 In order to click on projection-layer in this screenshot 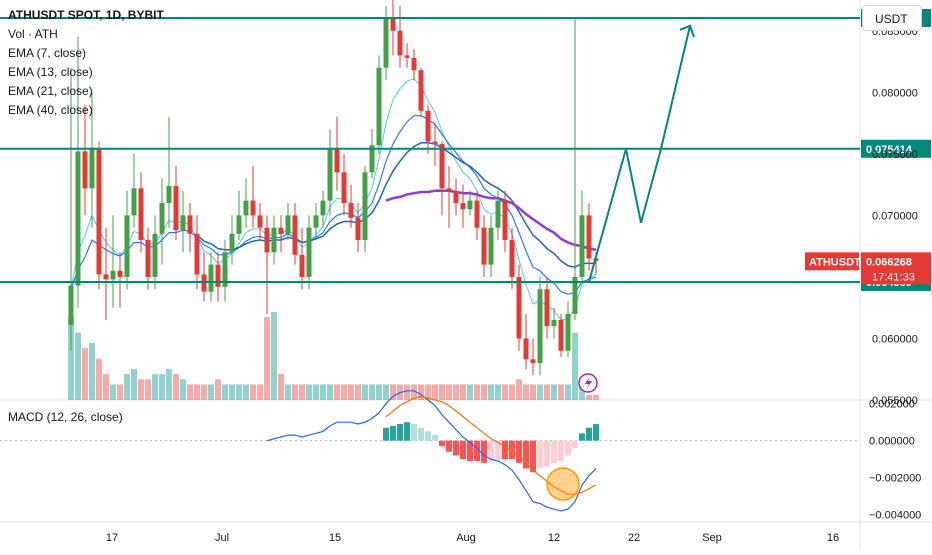, I will do `click(641, 153)`.